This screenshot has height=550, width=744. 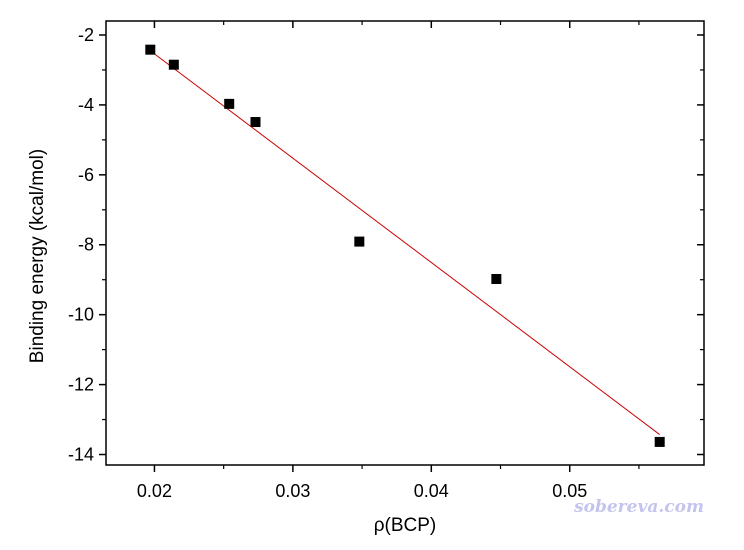 What do you see at coordinates (81, 315) in the screenshot?
I see `y-tick-label: -10` at bounding box center [81, 315].